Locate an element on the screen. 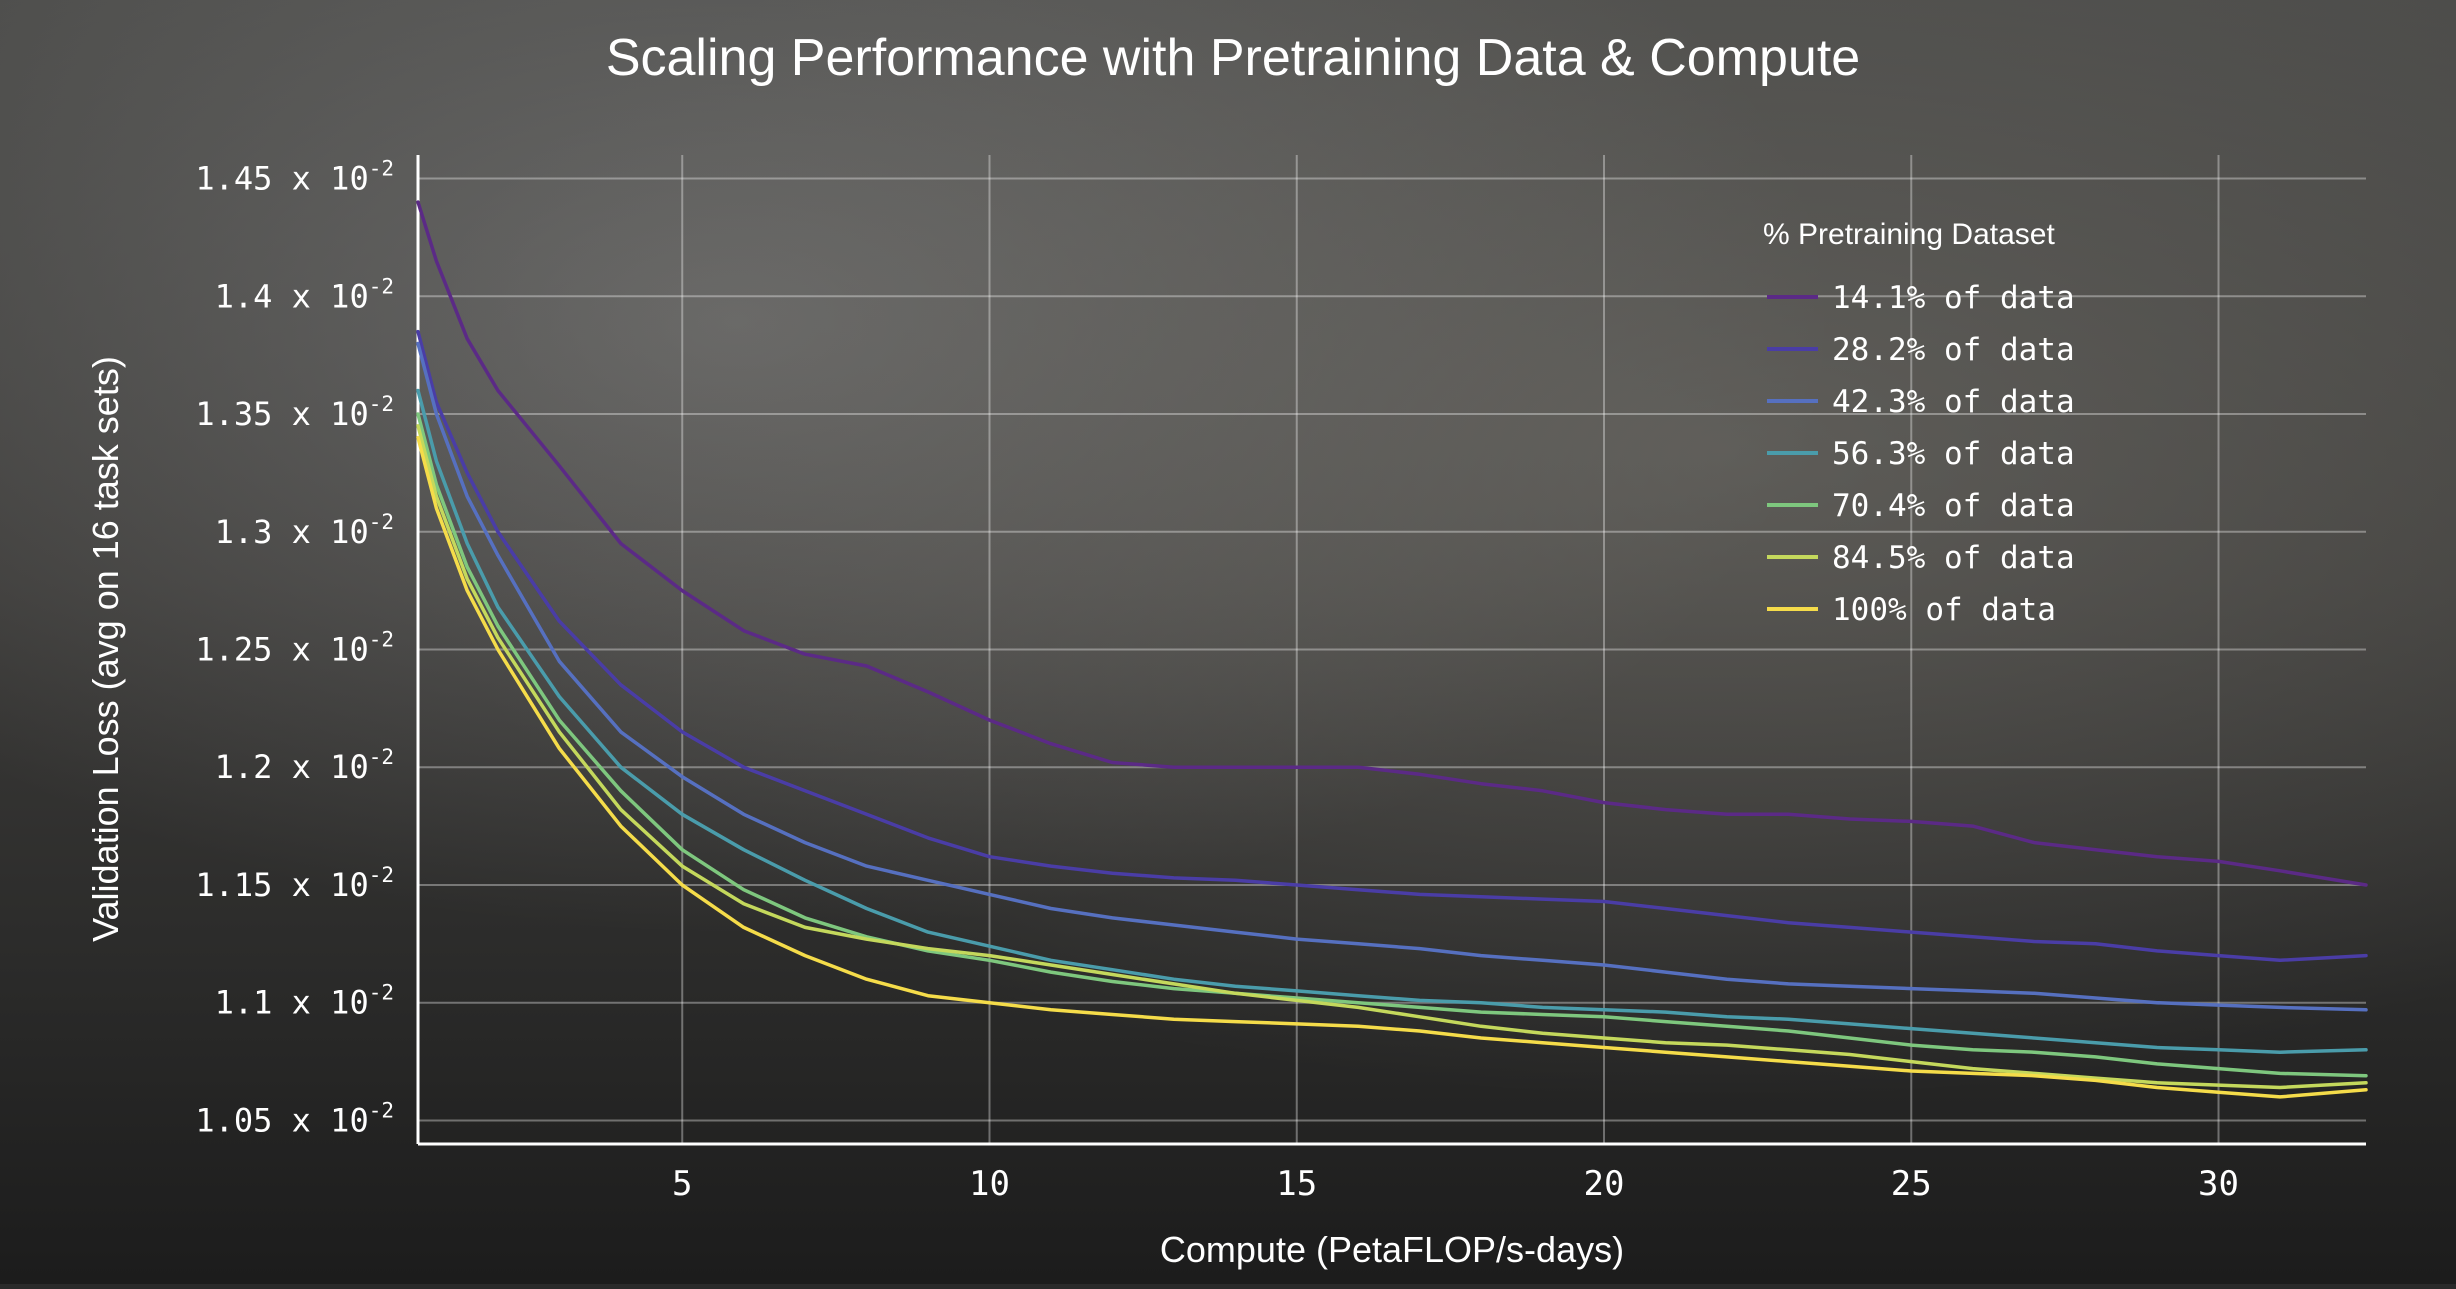  legend-label: 14.1% of data is located at coordinates (1953, 298).